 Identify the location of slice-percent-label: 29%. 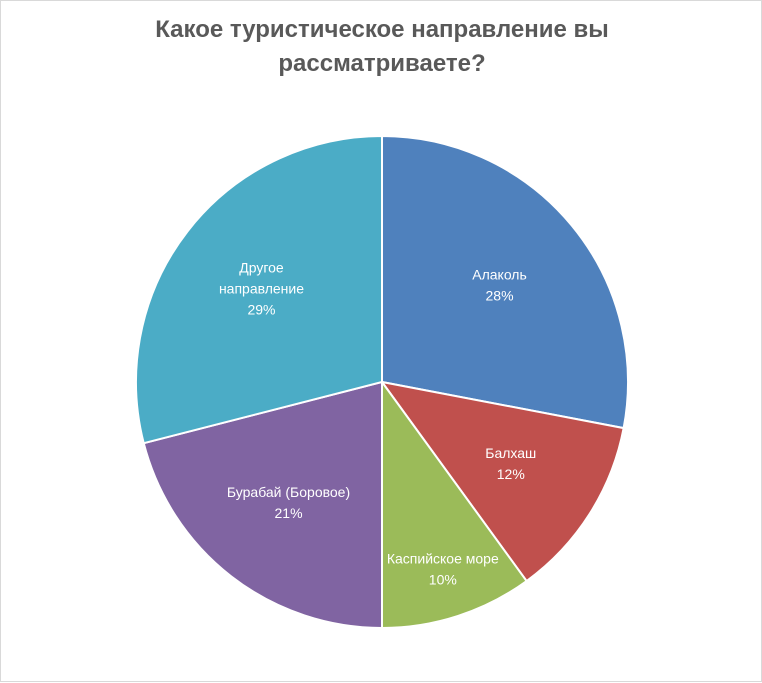
(261, 310).